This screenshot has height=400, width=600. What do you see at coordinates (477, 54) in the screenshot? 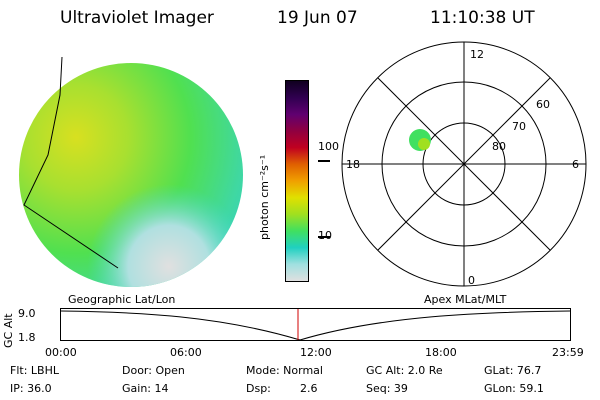
I see `mlt-12: 12` at bounding box center [477, 54].